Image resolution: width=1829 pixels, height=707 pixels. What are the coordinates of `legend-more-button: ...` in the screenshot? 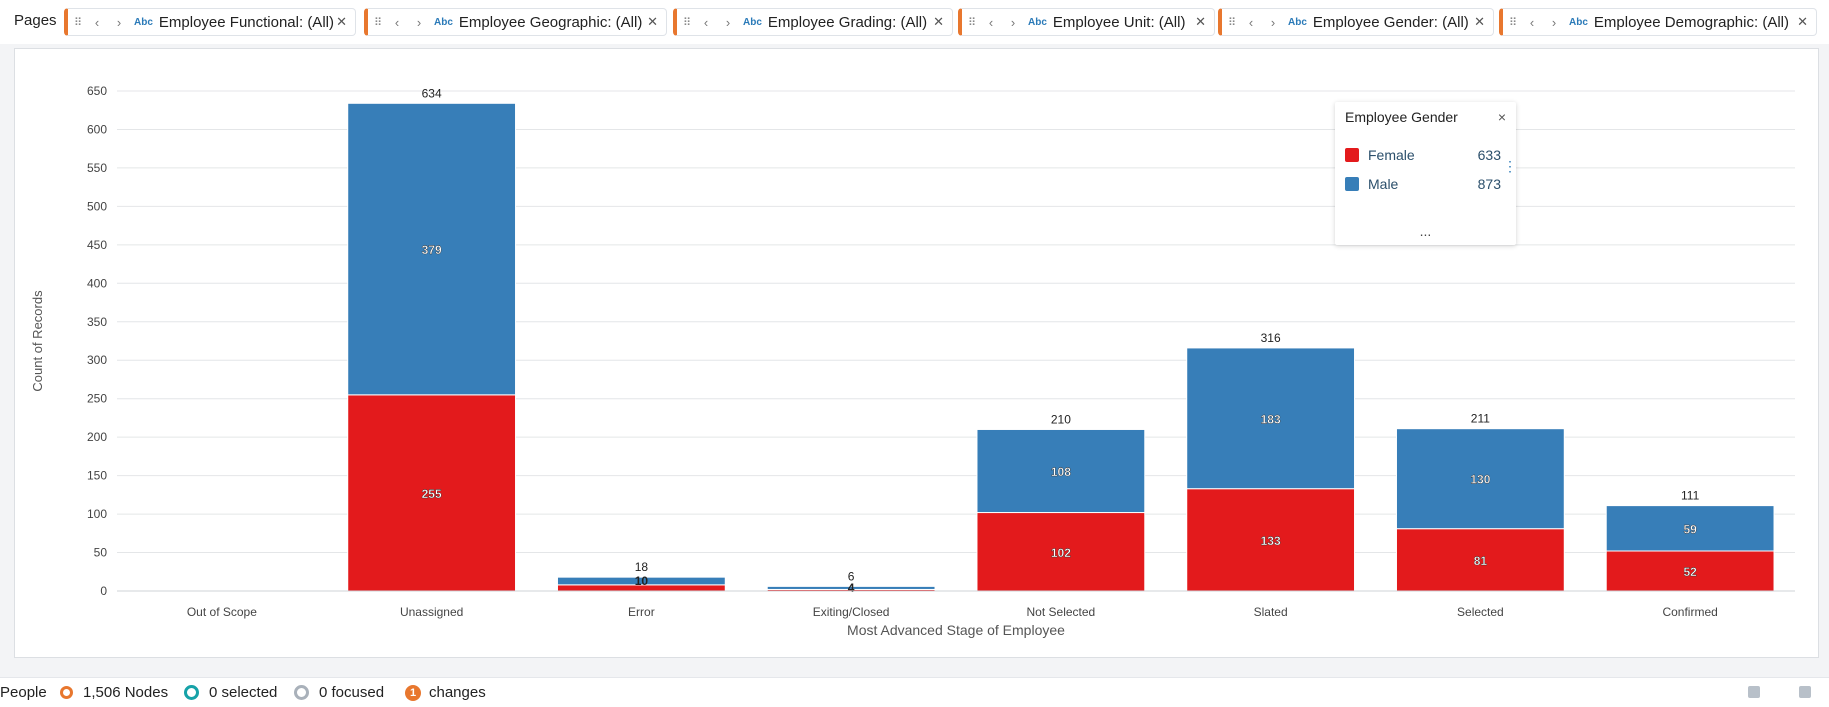 It's located at (1425, 231).